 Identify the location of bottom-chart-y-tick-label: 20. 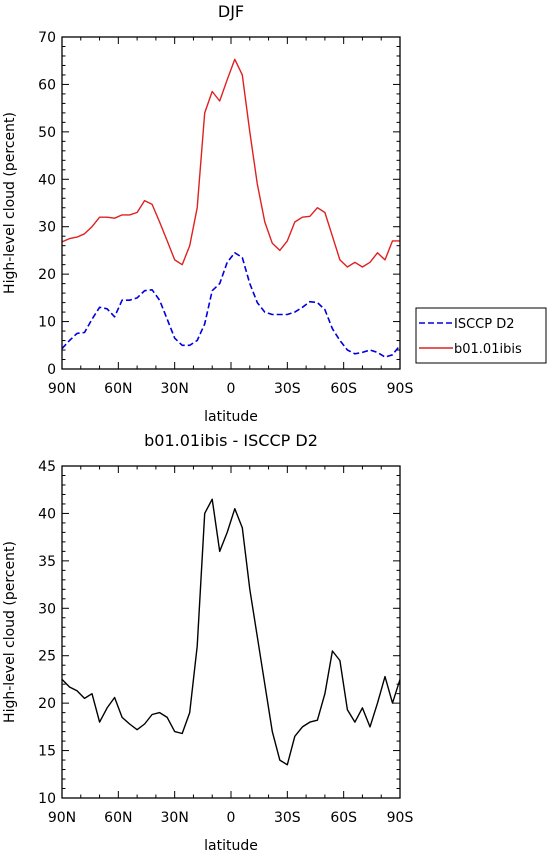
(47, 704).